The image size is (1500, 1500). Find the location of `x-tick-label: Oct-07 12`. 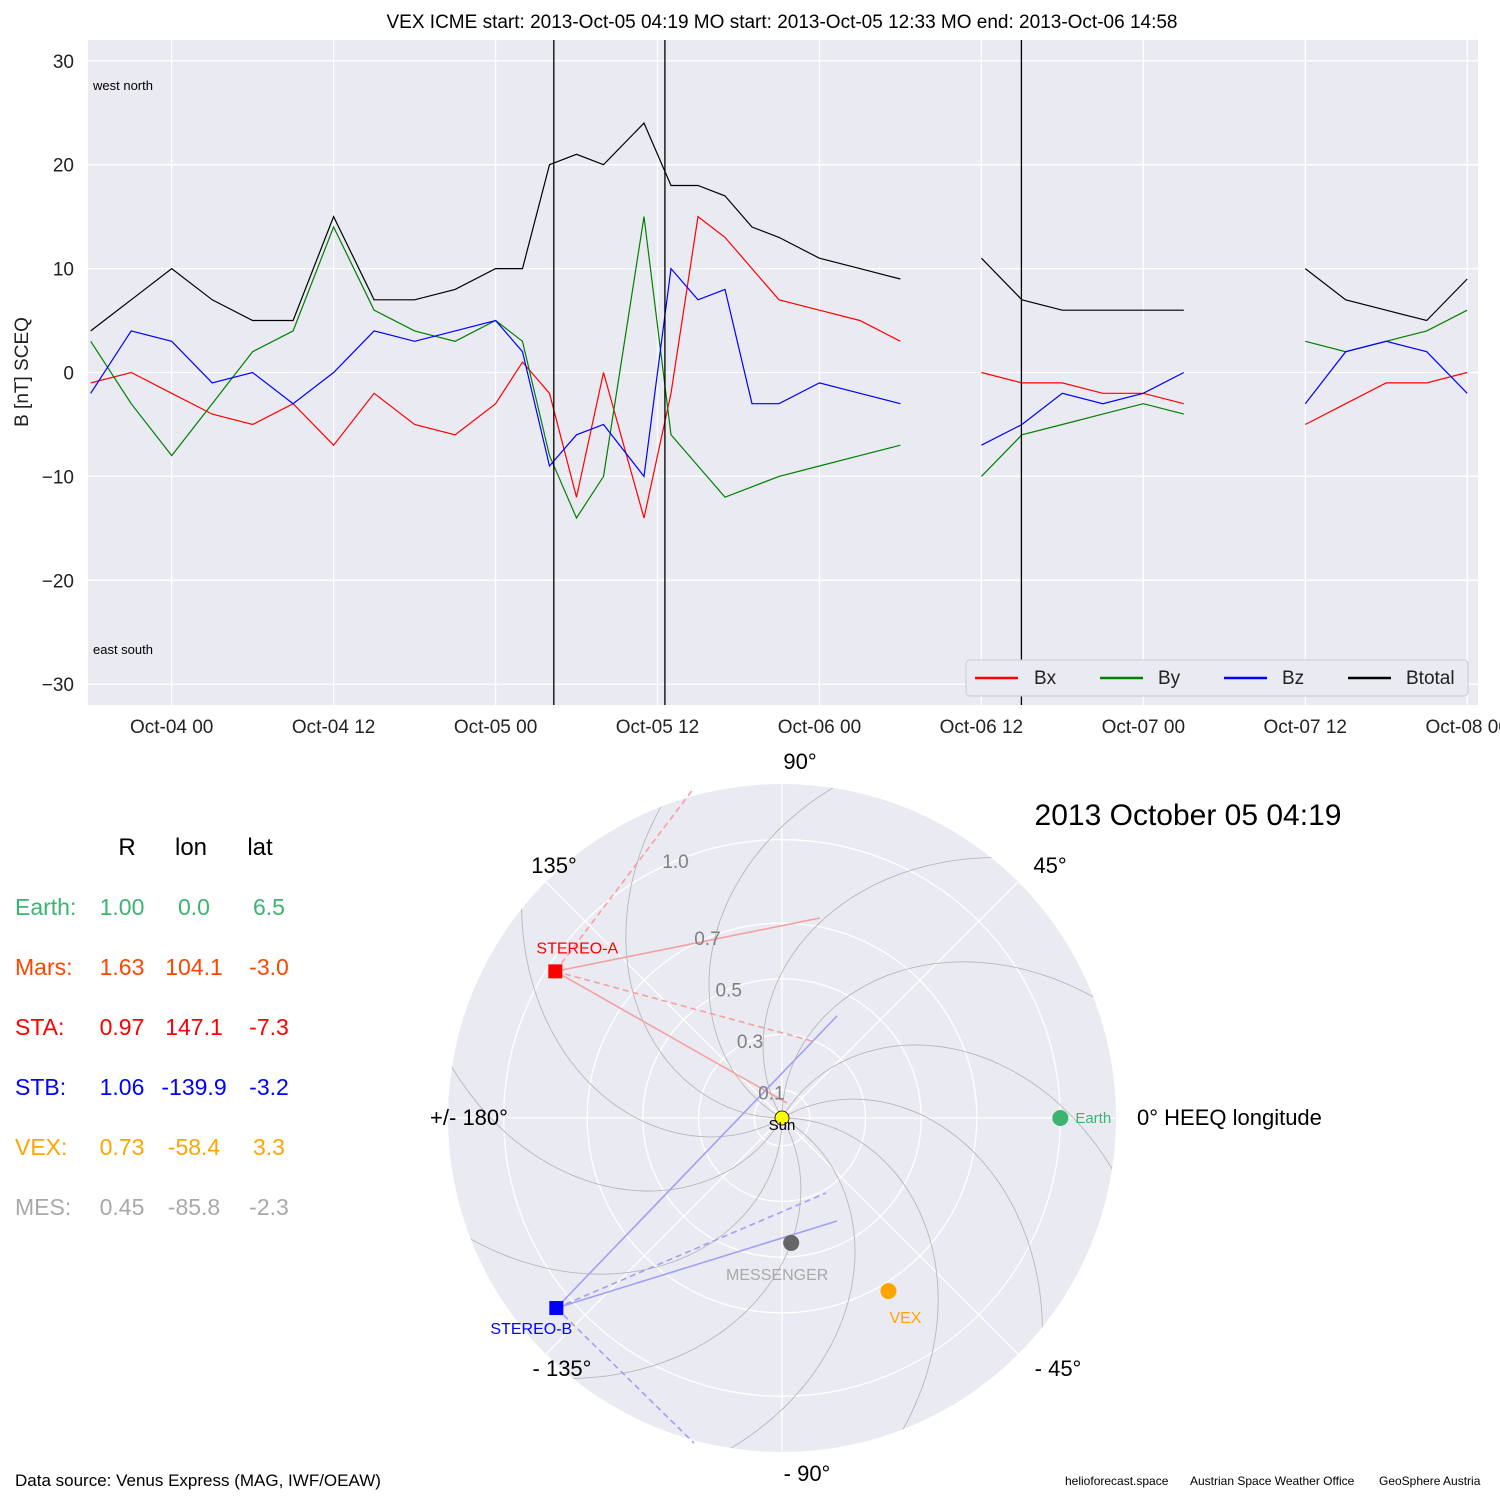

x-tick-label: Oct-07 12 is located at coordinates (1305, 727).